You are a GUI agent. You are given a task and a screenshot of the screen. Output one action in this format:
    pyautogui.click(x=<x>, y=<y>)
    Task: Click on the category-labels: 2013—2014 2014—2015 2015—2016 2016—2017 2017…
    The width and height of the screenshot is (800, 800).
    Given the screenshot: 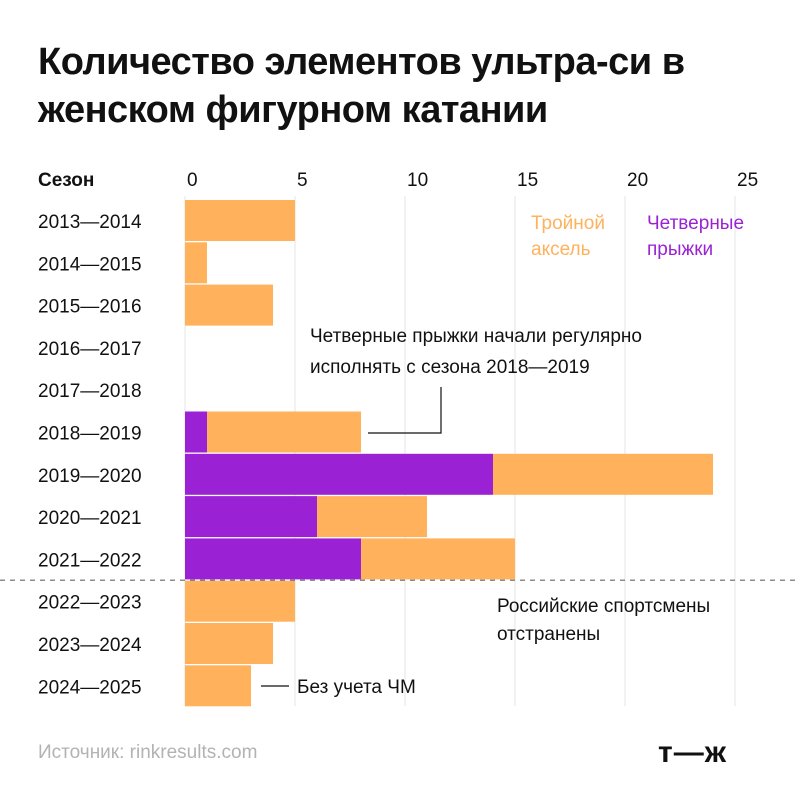 What is the action you would take?
    pyautogui.click(x=90, y=455)
    